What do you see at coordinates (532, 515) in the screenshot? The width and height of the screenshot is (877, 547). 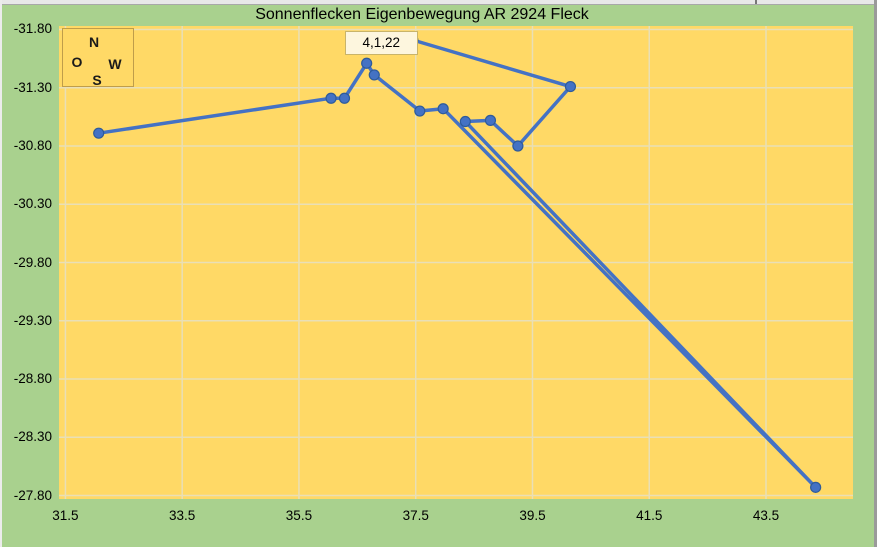 I see `x-tick-label: 39.5` at bounding box center [532, 515].